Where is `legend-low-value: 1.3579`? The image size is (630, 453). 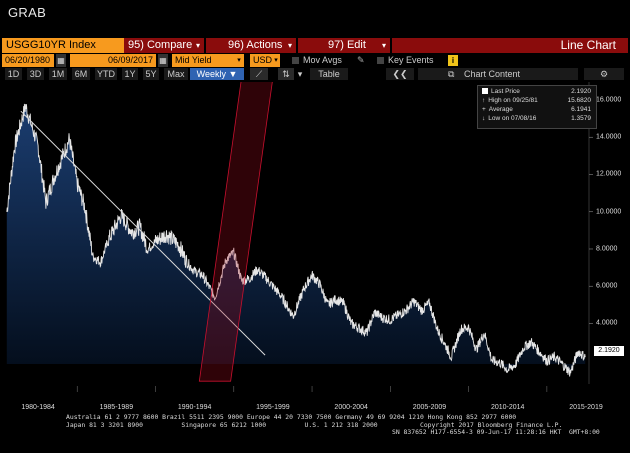 legend-low-value: 1.3579 is located at coordinates (581, 118).